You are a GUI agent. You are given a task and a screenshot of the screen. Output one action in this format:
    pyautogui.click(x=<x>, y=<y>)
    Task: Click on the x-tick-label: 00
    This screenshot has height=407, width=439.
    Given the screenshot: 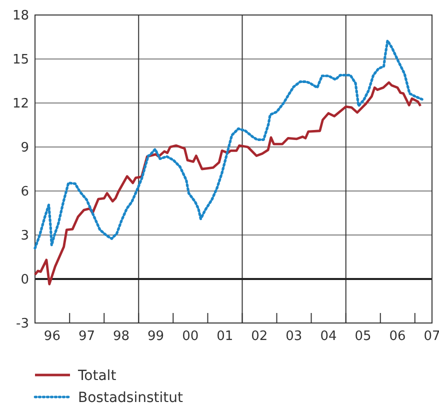 What is the action you would take?
    pyautogui.click(x=190, y=336)
    